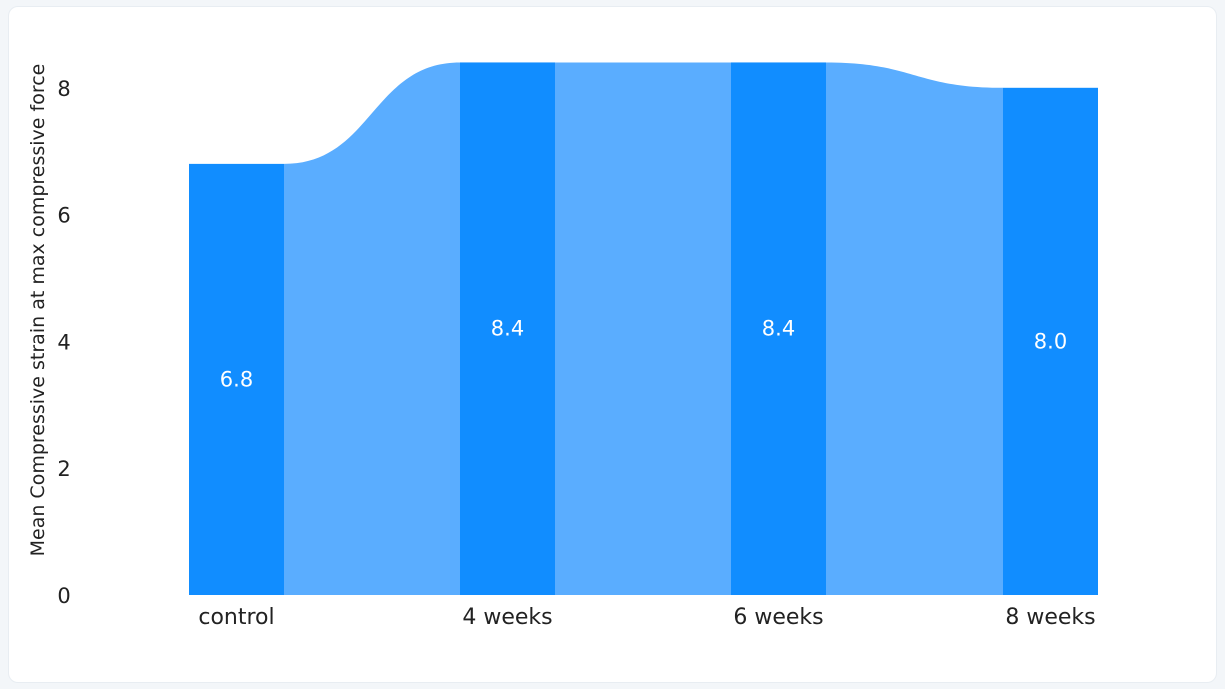  I want to click on y-axis-ticks: 0 2 4 6 8, so click(63, 342).